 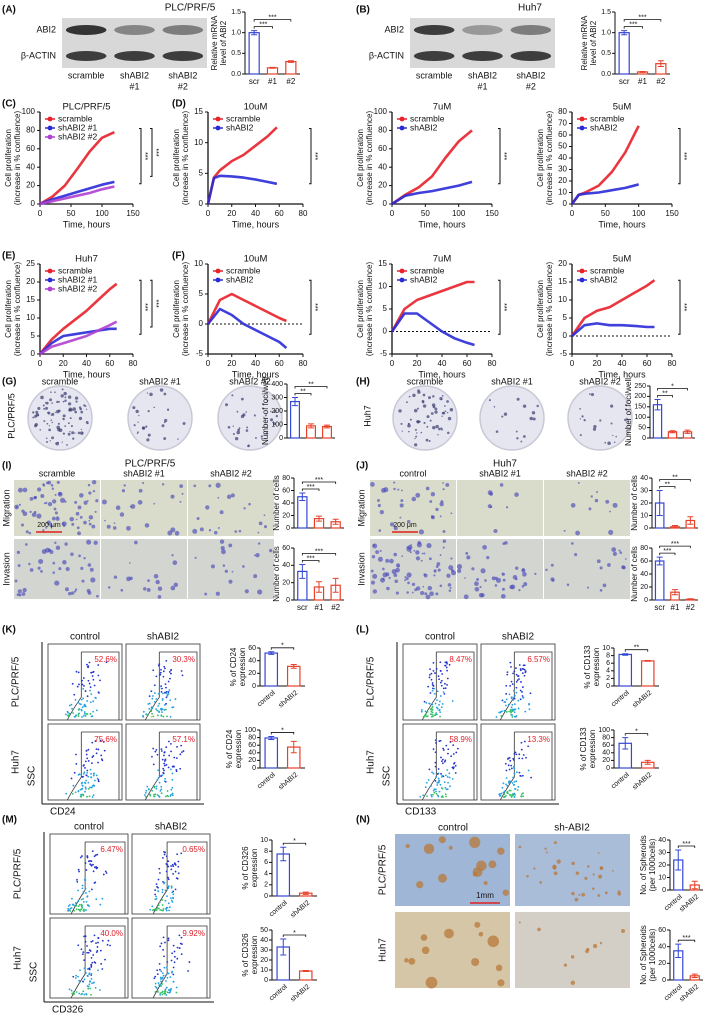 I want to click on x-tick-label: shABI2, so click(x=300, y=994).